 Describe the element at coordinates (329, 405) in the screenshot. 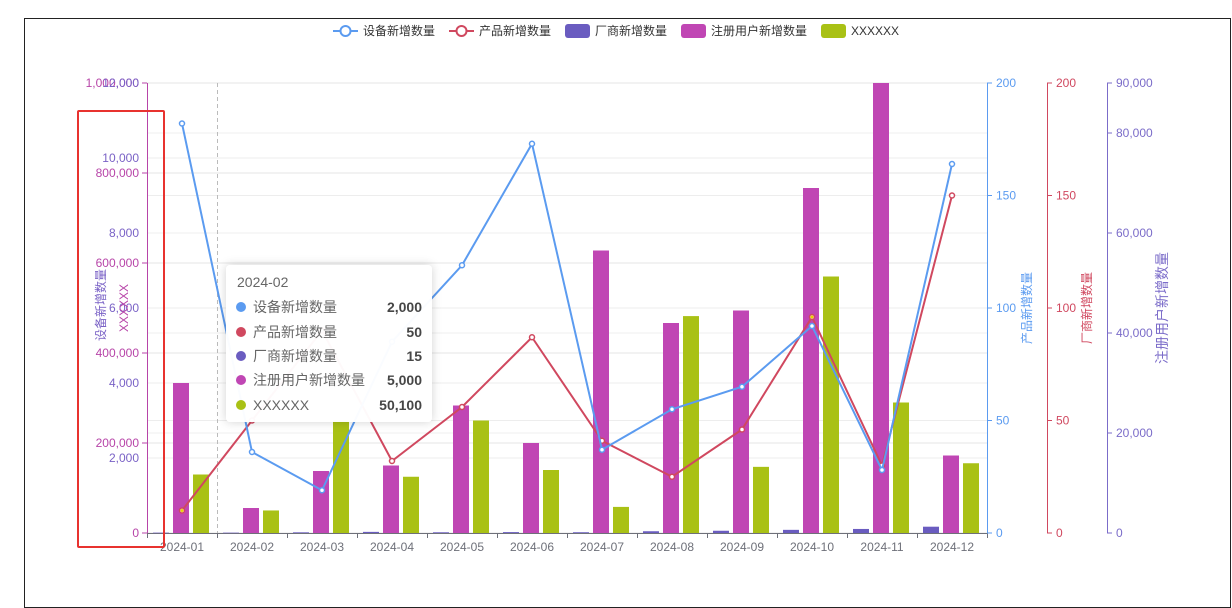

I see `tooltip-row: XXXXXX 50,100` at that location.